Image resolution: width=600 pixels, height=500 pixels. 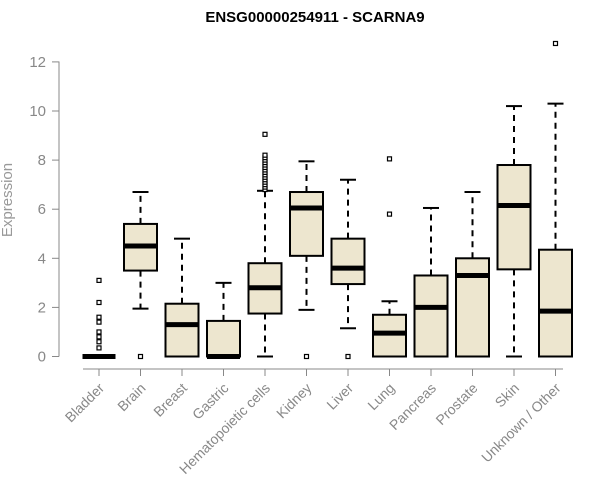 What do you see at coordinates (314, 17) in the screenshot?
I see `chart-title: ENSG00000254911 - SCARNA9` at bounding box center [314, 17].